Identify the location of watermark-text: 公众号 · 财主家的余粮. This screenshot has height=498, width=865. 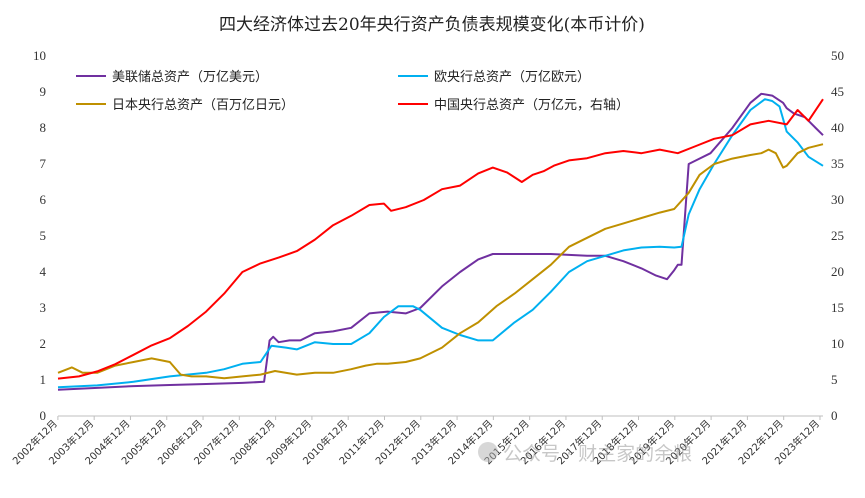
(597, 454).